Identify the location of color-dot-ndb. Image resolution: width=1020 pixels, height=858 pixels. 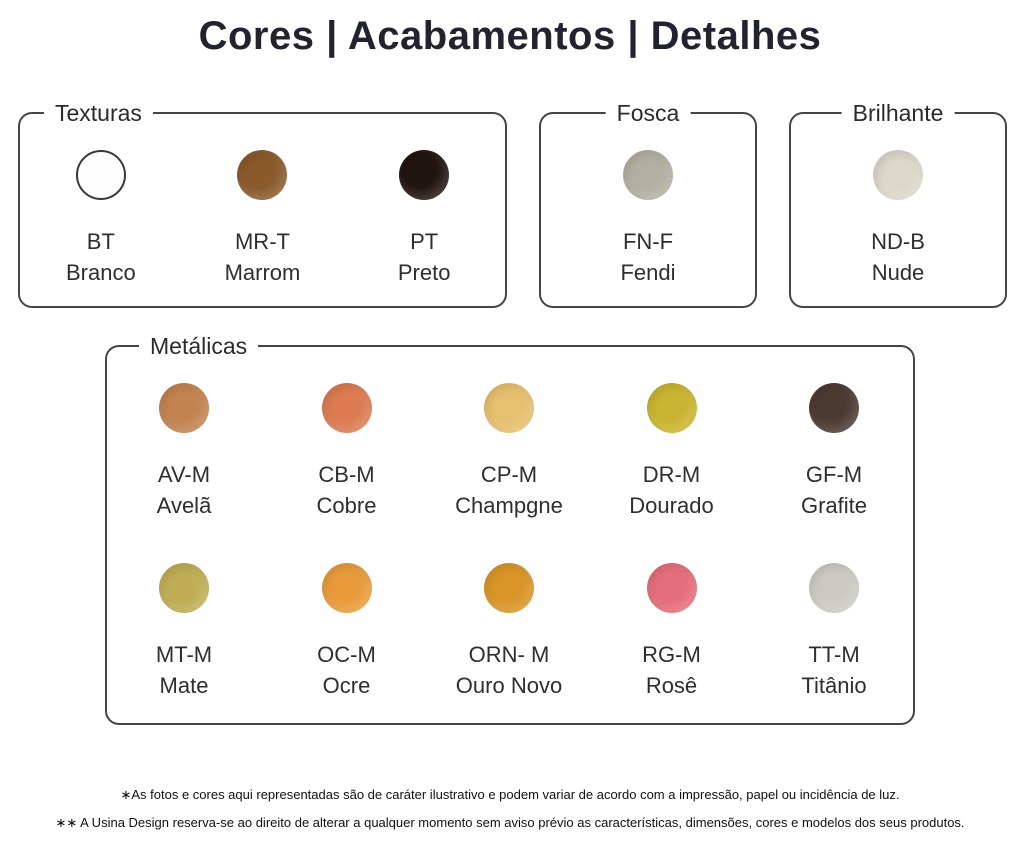
(898, 175).